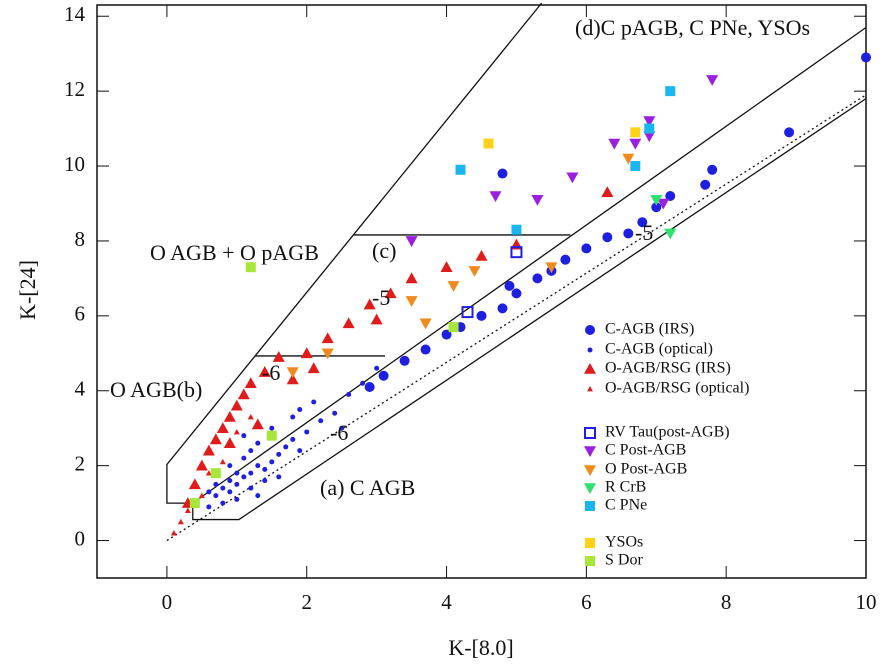  Describe the element at coordinates (646, 469) in the screenshot. I see `legend-label: O Post-AGB` at that location.